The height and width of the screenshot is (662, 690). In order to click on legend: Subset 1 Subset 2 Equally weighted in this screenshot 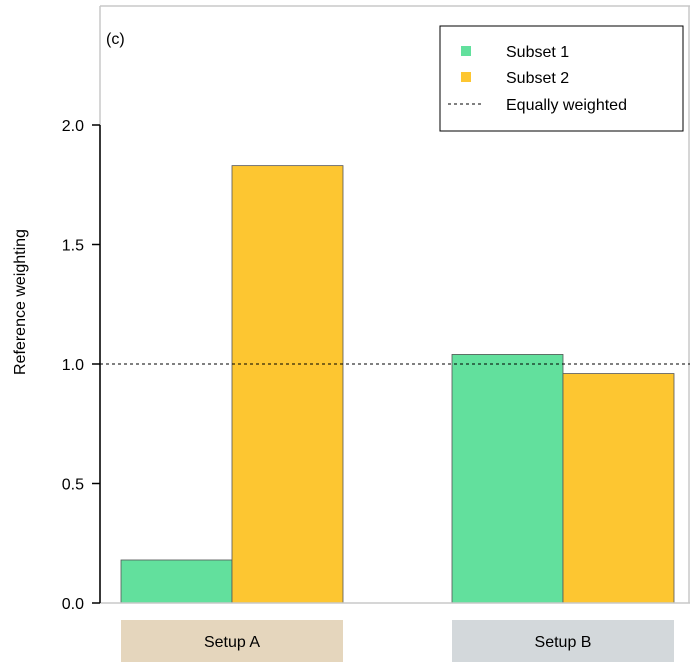, I will do `click(561, 78)`.